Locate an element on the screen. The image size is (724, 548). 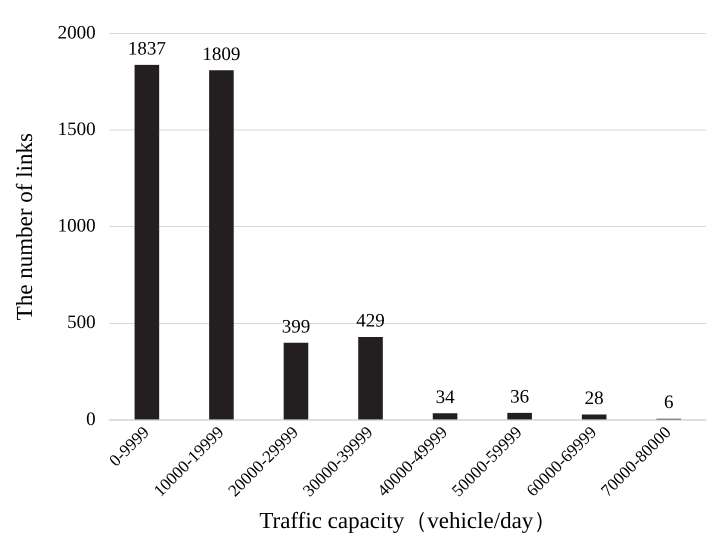
y-axis-title: The number of links is located at coordinates (24, 226).